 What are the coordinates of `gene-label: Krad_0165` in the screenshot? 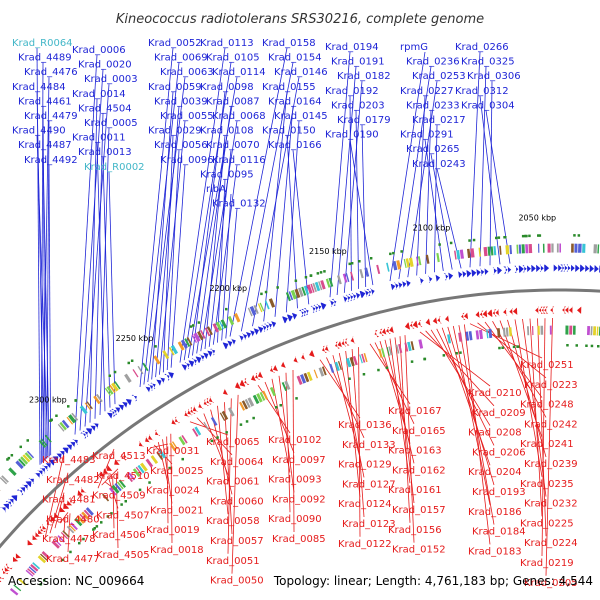 It's located at (419, 431).